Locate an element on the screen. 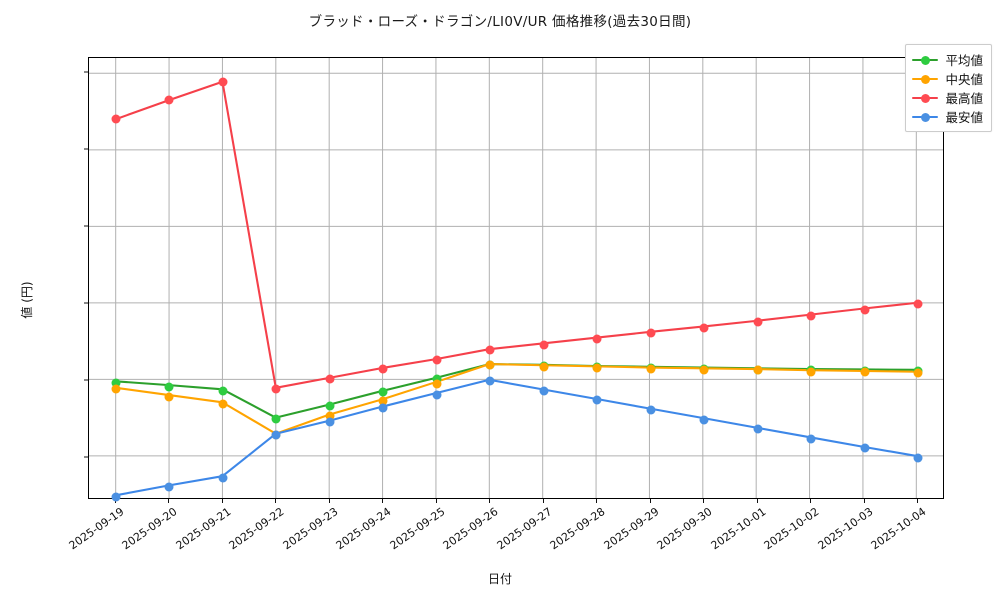 This screenshot has height=600, width=1000. legend-item-0: 平均値 is located at coordinates (947, 59).